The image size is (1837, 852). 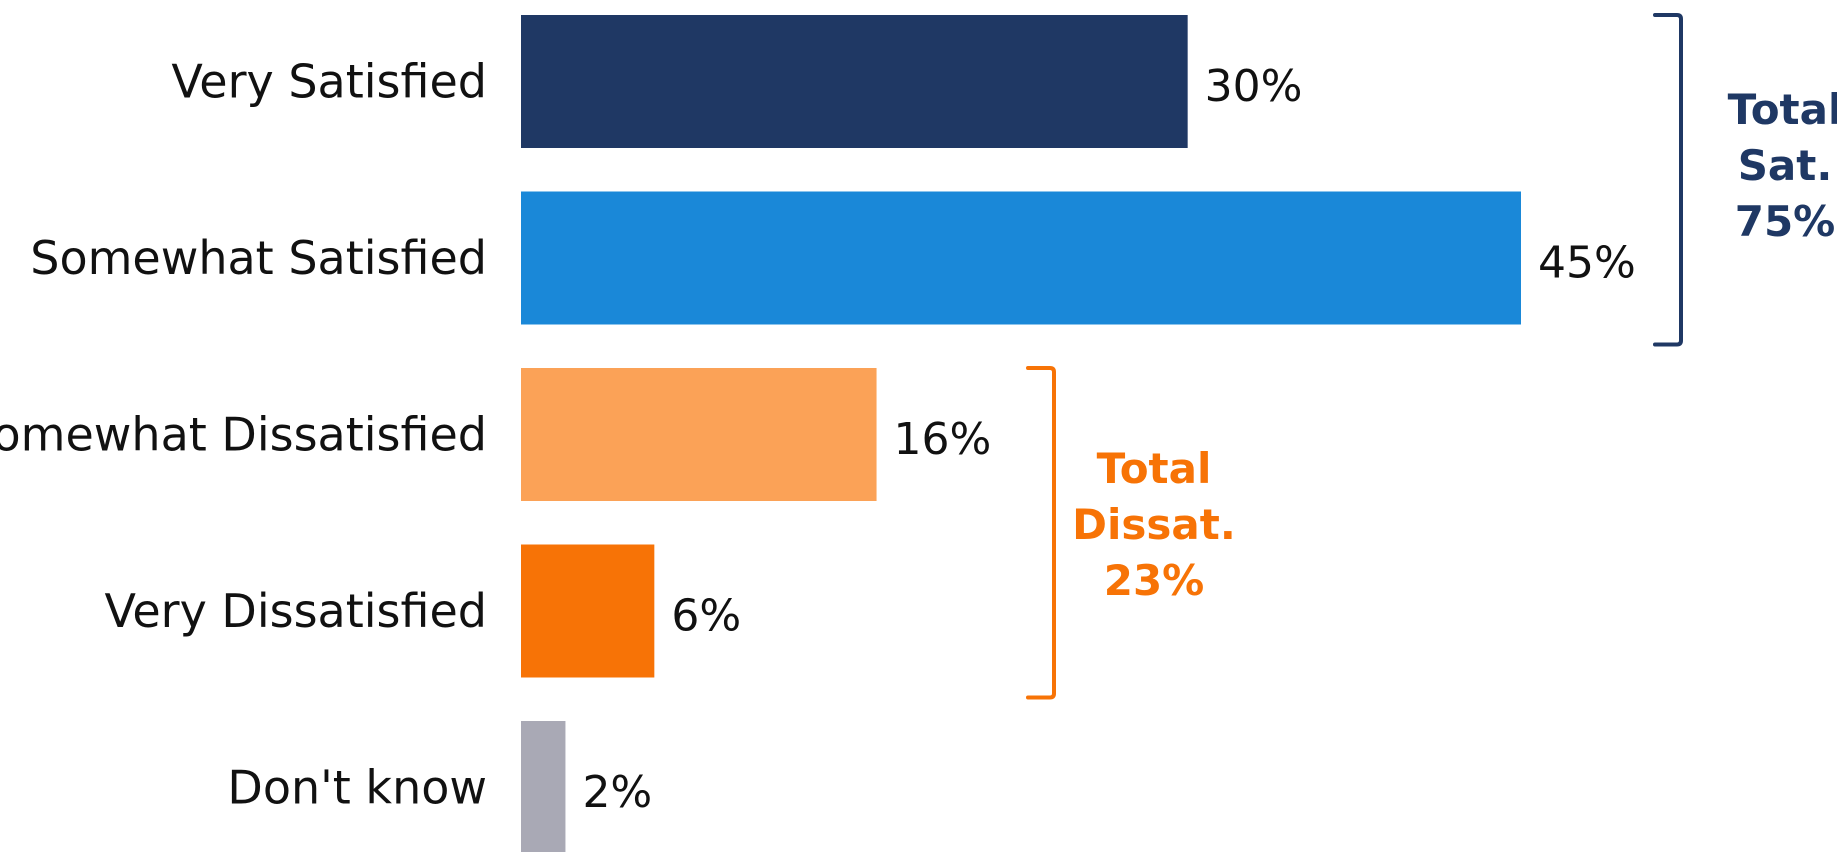 What do you see at coordinates (243, 435) in the screenshot?
I see `category-label-somewhat-dissatisfied: Somewhat Dissatisfied` at bounding box center [243, 435].